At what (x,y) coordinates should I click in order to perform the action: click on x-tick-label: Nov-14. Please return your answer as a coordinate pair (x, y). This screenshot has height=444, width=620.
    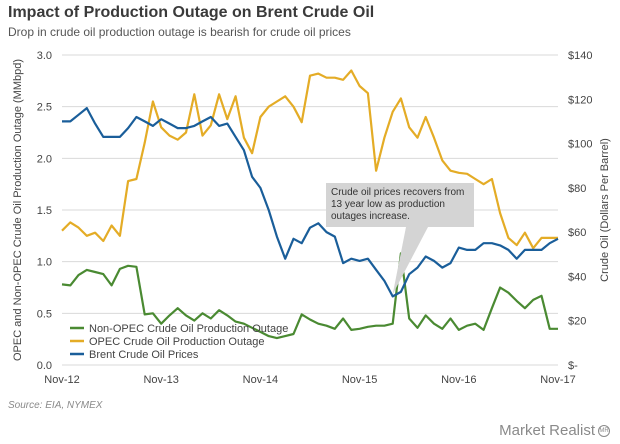
    Looking at the image, I should click on (260, 380).